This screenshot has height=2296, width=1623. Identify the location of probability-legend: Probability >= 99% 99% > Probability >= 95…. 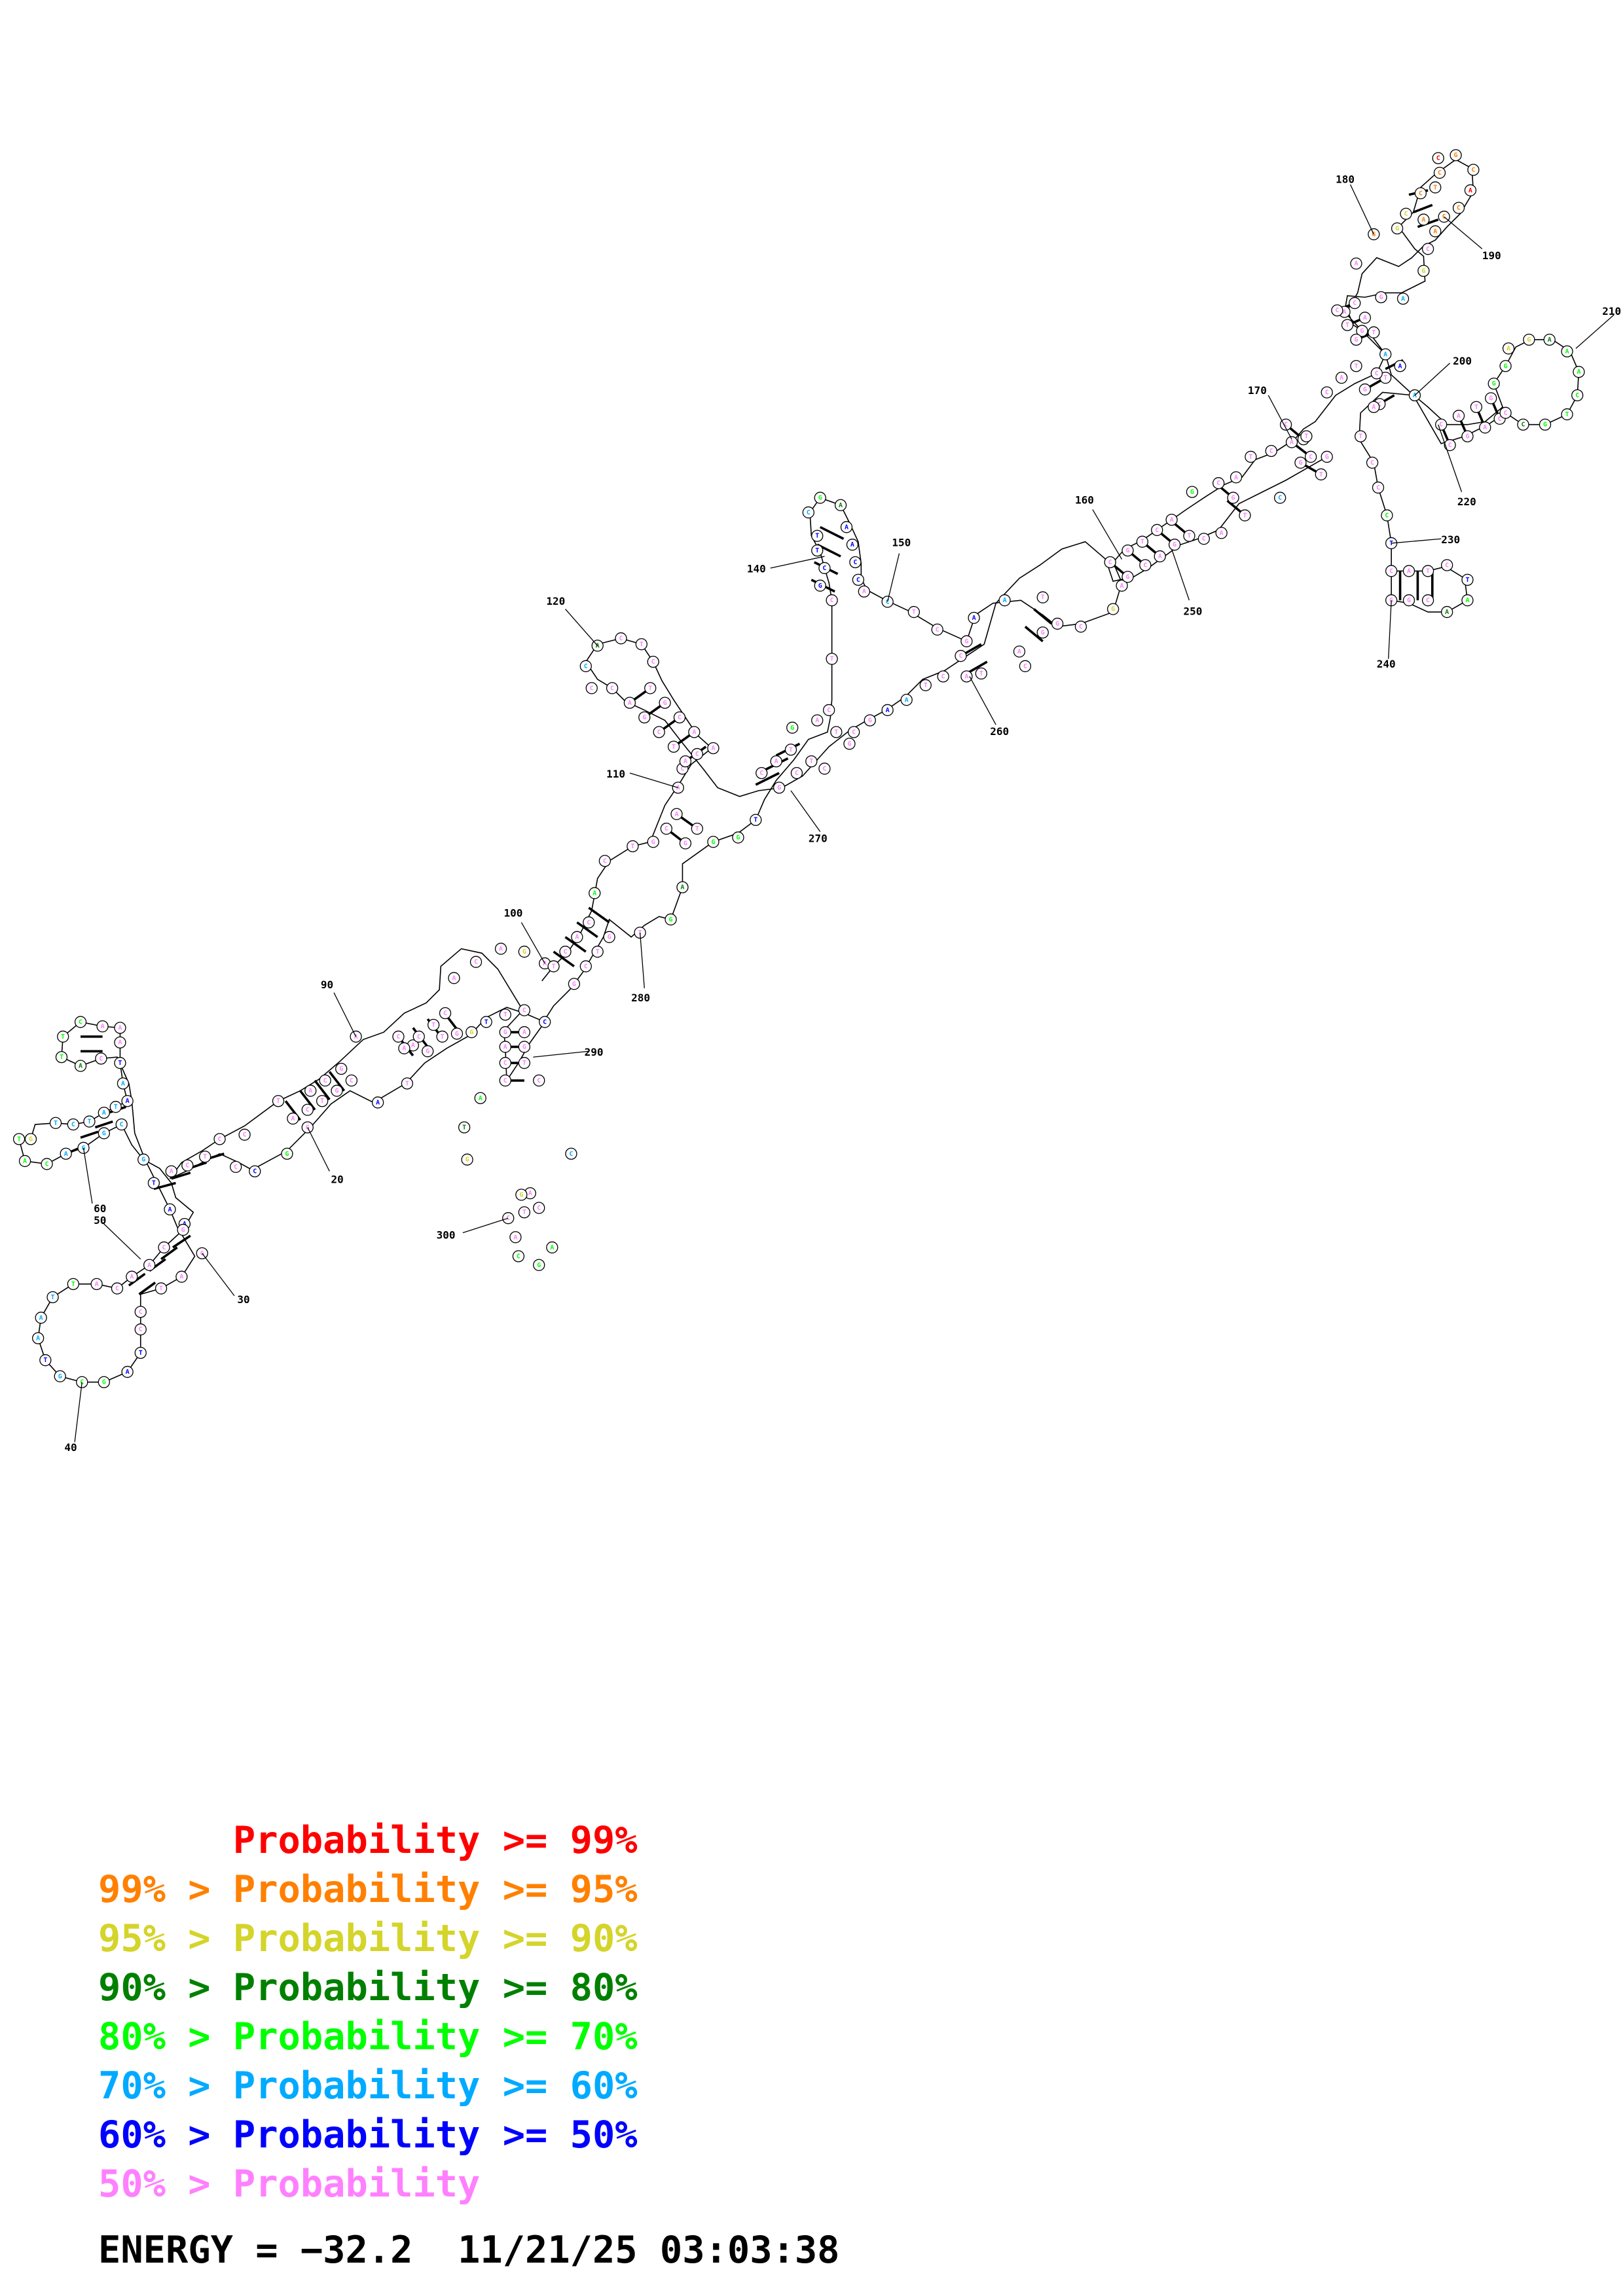
(368, 2012).